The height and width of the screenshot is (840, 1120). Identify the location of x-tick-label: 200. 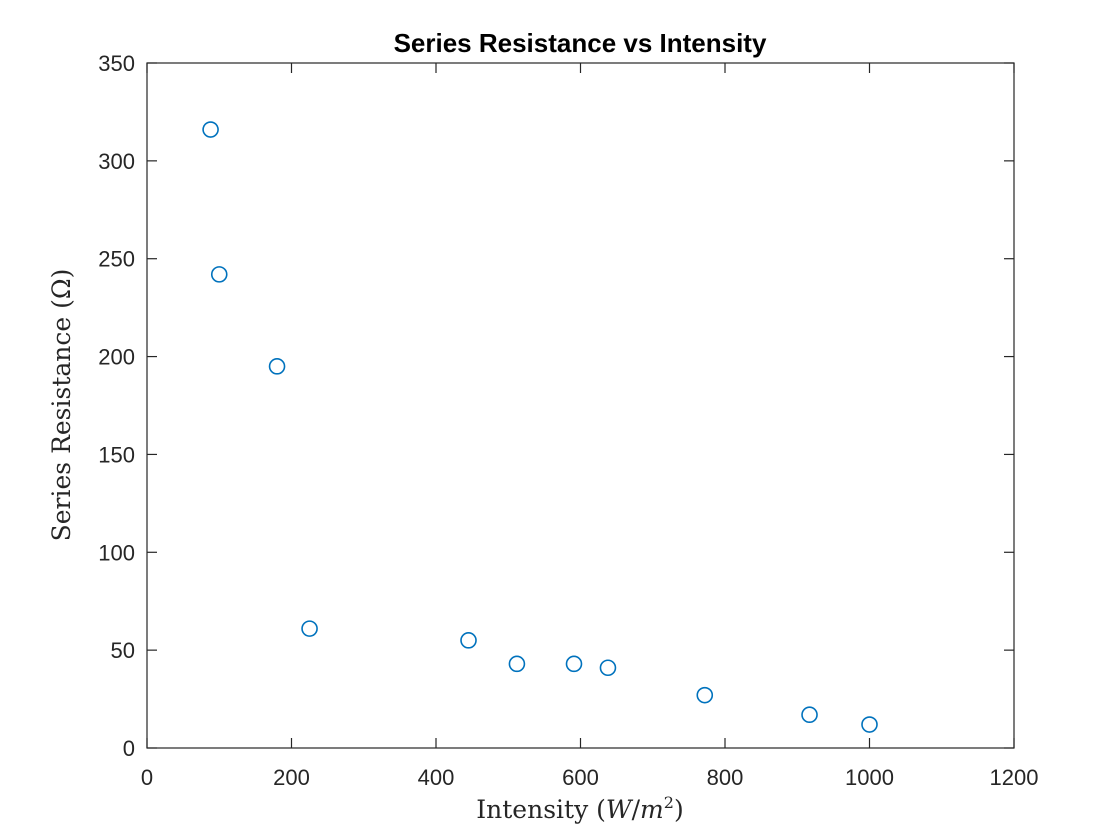
(291, 777).